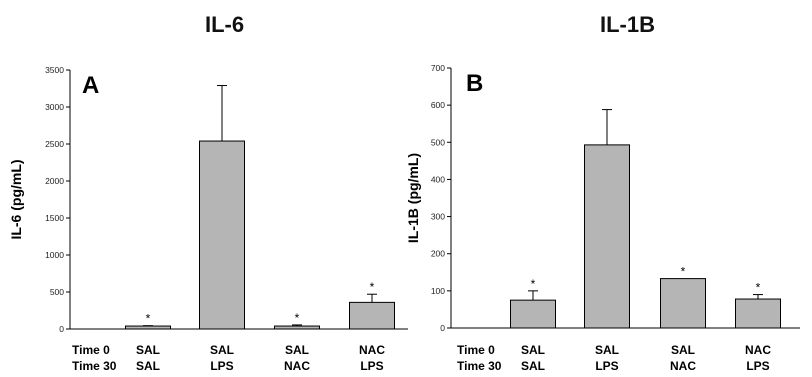 The image size is (812, 377). What do you see at coordinates (54, 107) in the screenshot?
I see `y-tick-label: 3000` at bounding box center [54, 107].